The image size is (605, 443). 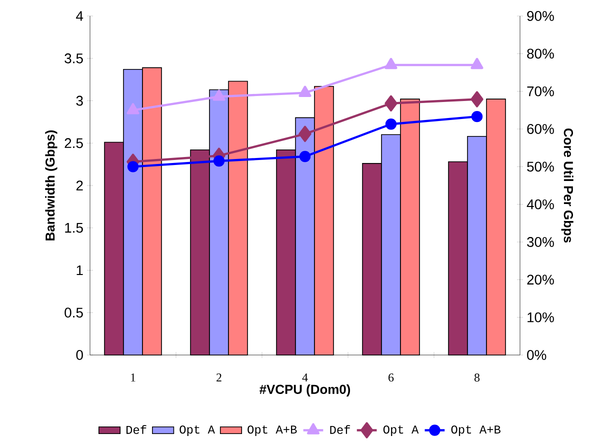 What do you see at coordinates (540, 129) in the screenshot?
I see `y2-tick-label: 60%` at bounding box center [540, 129].